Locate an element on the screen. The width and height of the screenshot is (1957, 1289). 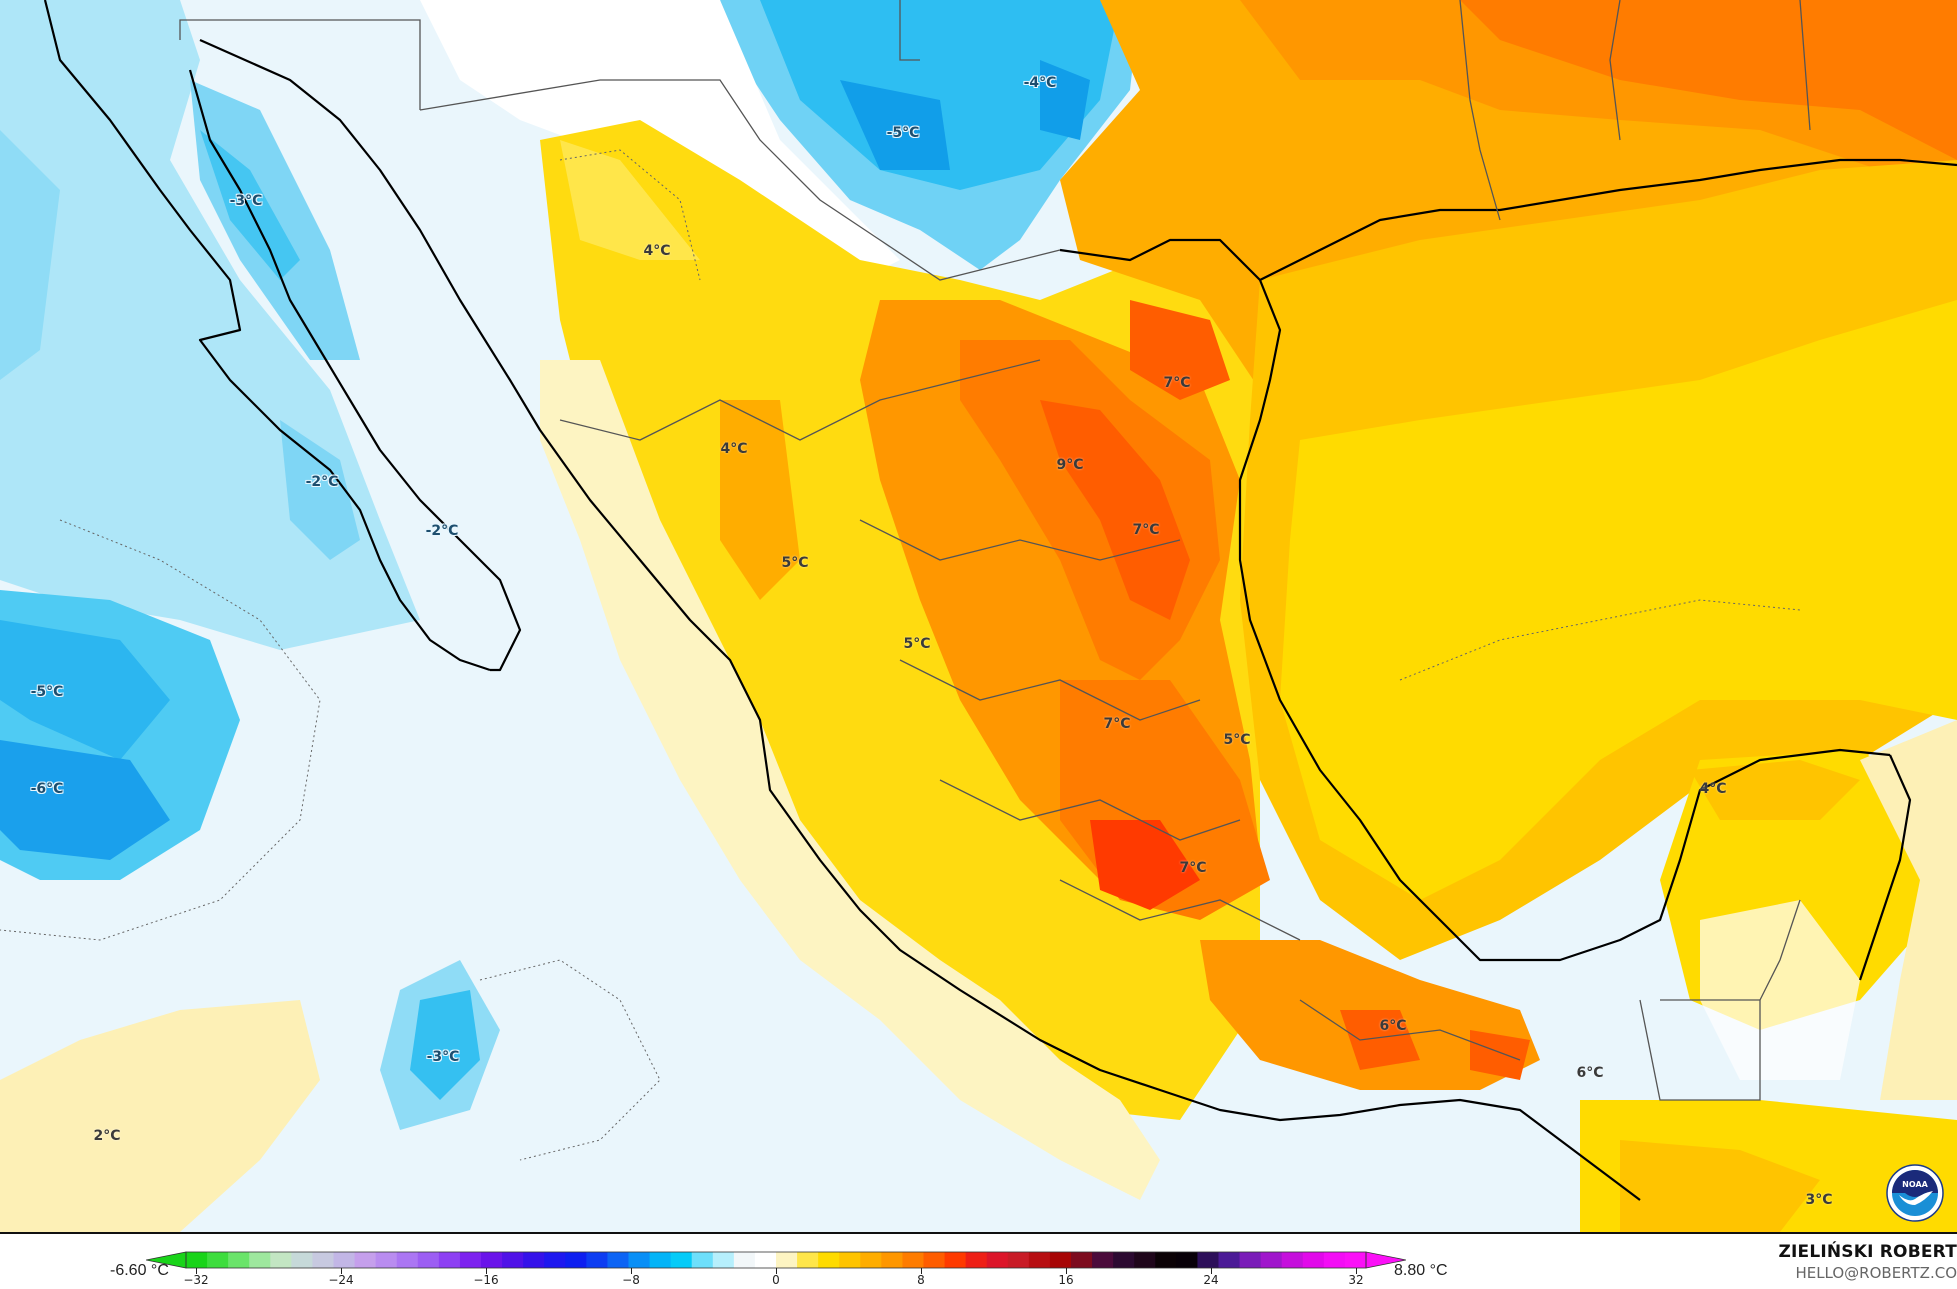
tick-label: 24 is located at coordinates (1211, 1280).